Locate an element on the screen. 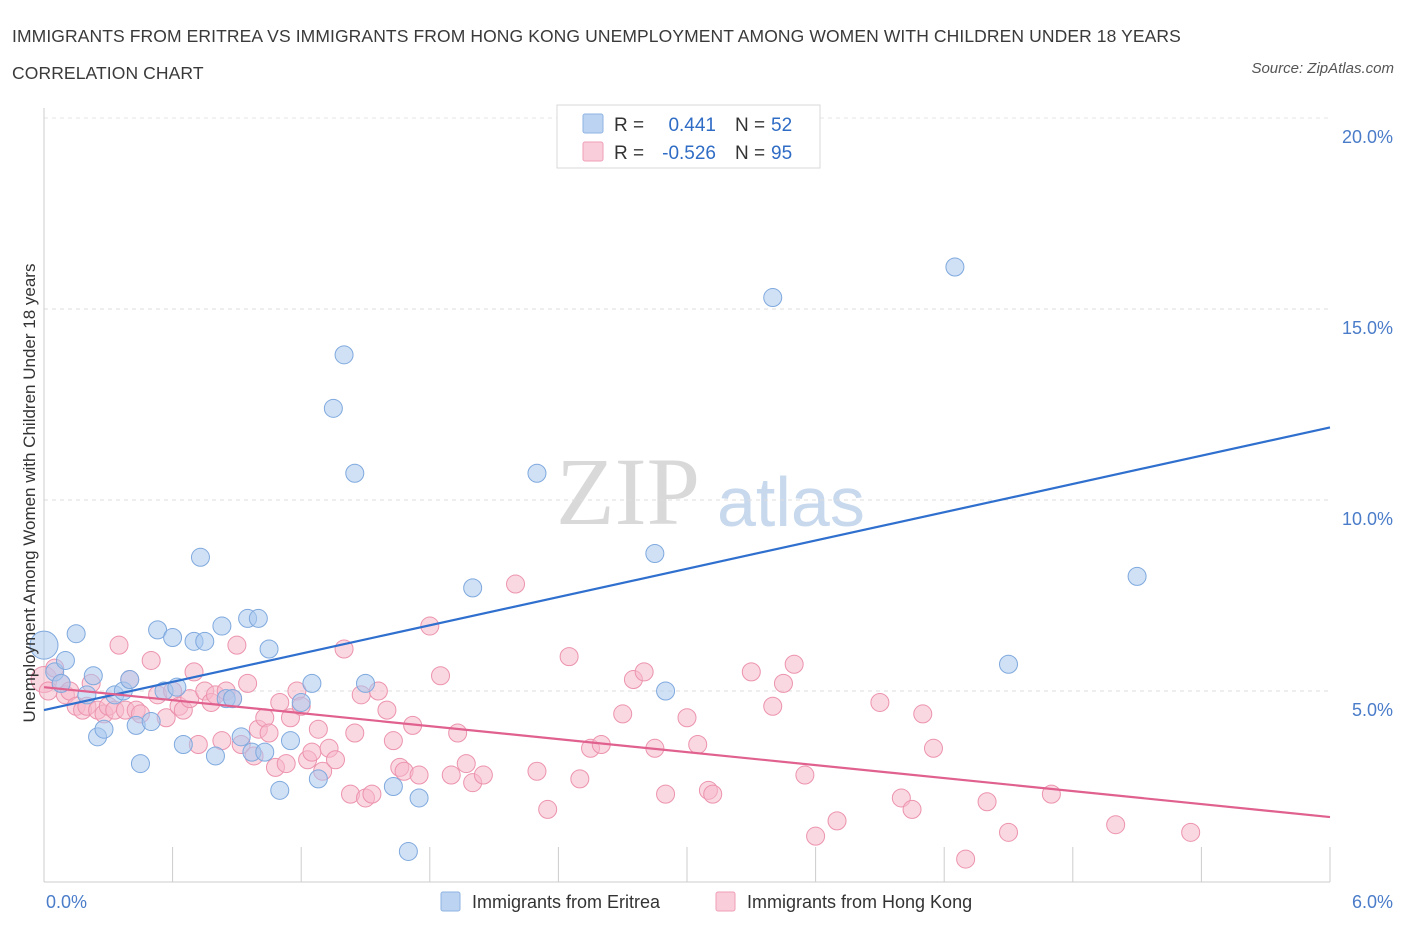 The height and width of the screenshot is (930, 1406). hong-kong-trend-line is located at coordinates (687, 752).